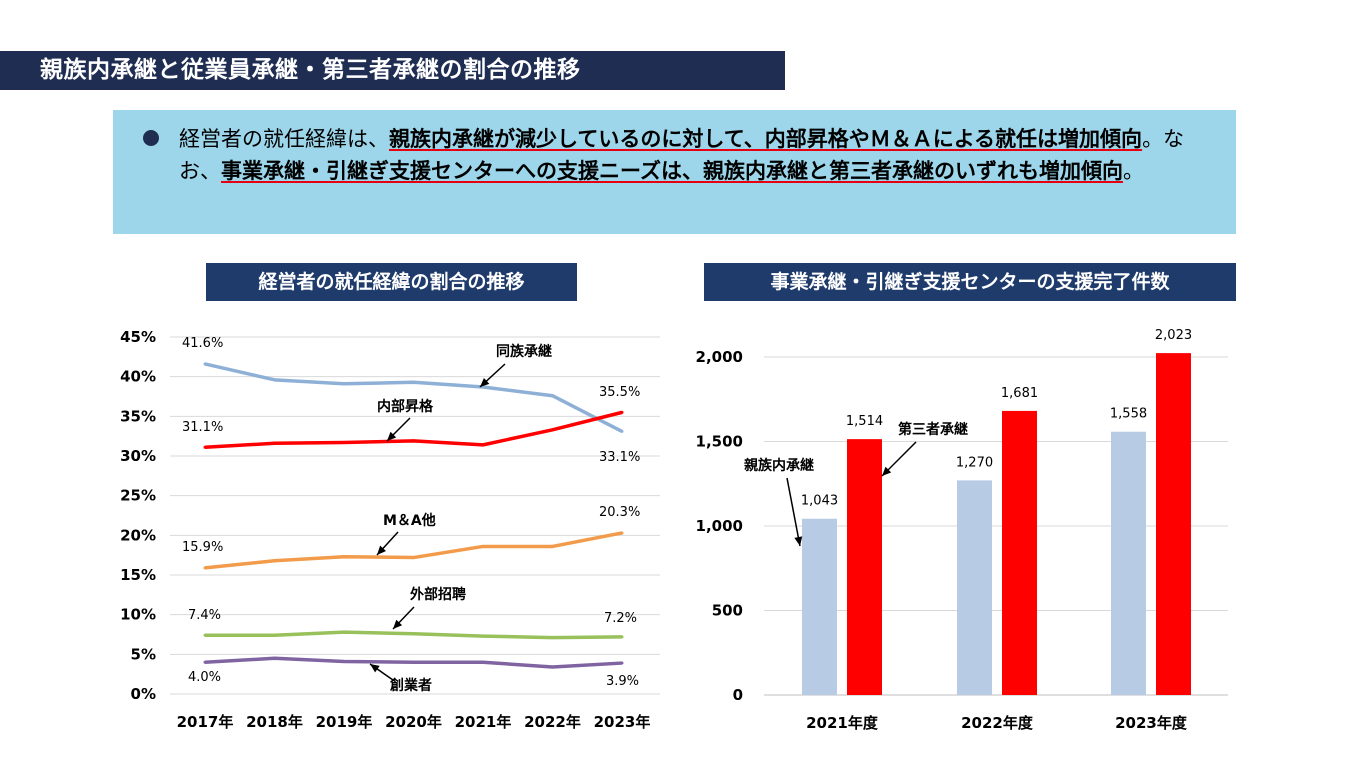 This screenshot has width=1350, height=780. I want to click on line-y-tick-label: 5%, so click(143, 654).